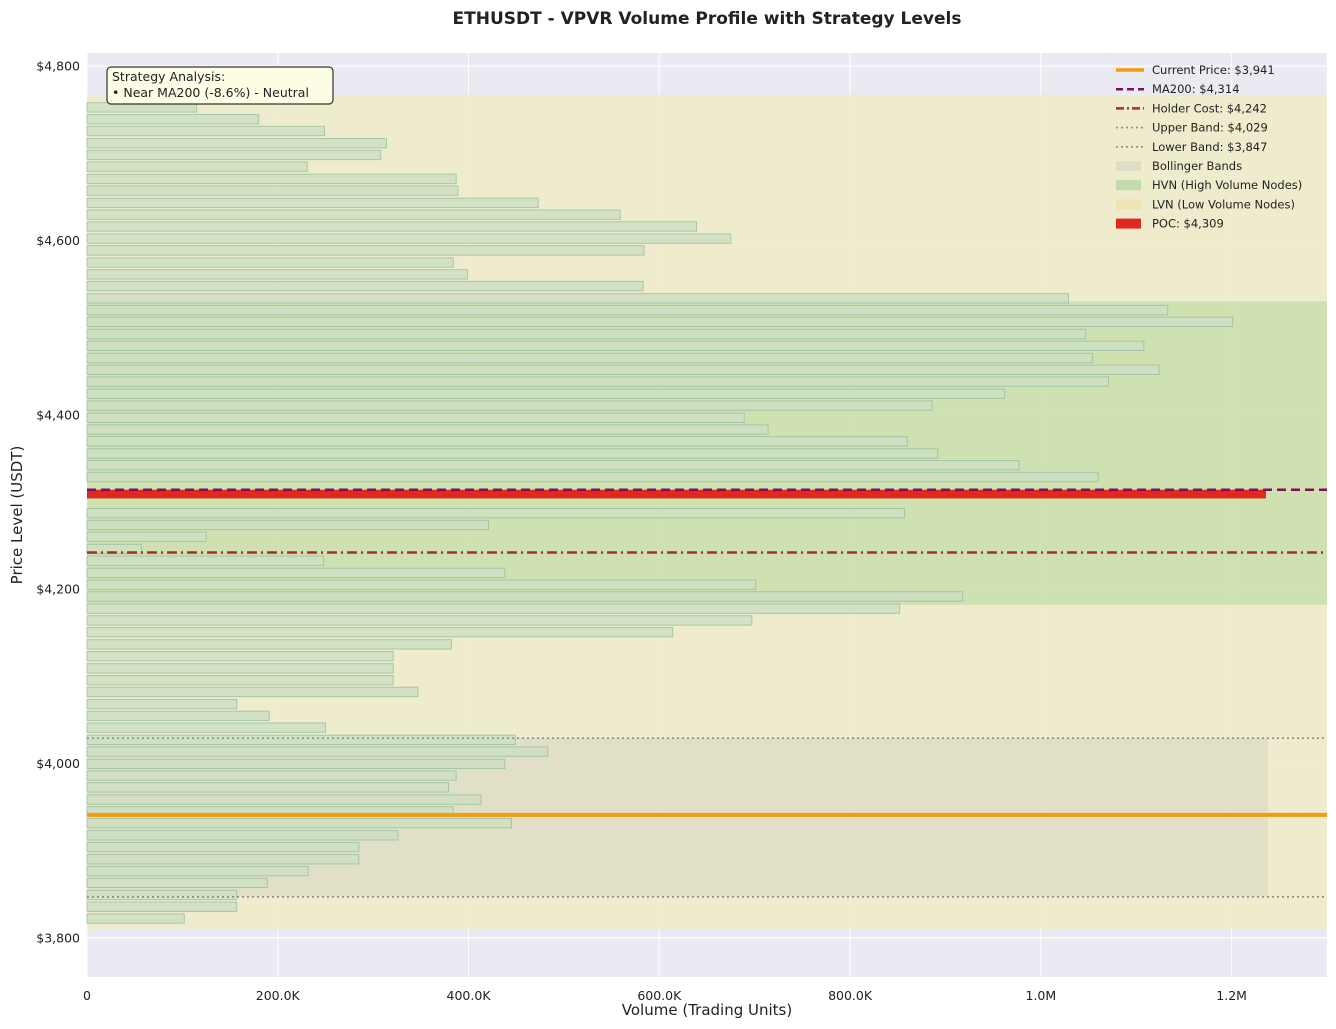  Describe the element at coordinates (850, 995) in the screenshot. I see `x-tick-label: 800.0K` at that location.